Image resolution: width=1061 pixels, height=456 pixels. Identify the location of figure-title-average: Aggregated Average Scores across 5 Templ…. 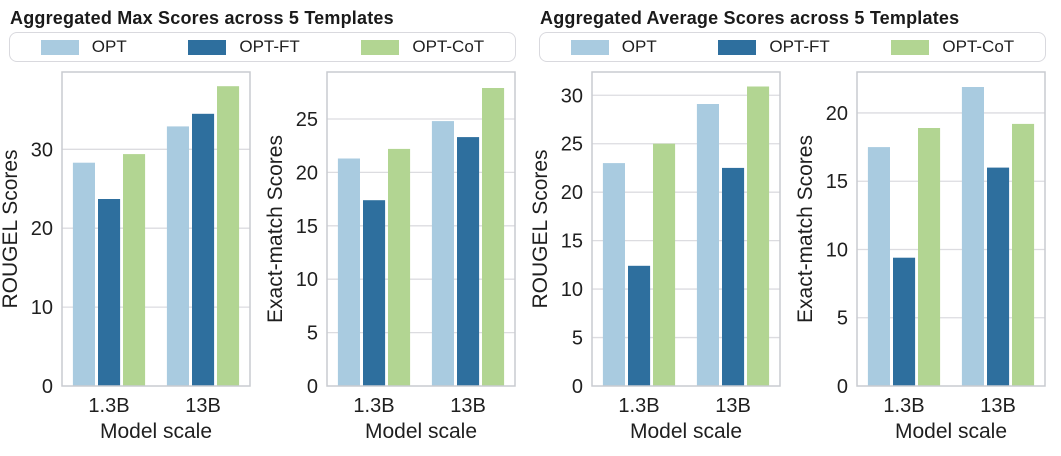
(750, 18).